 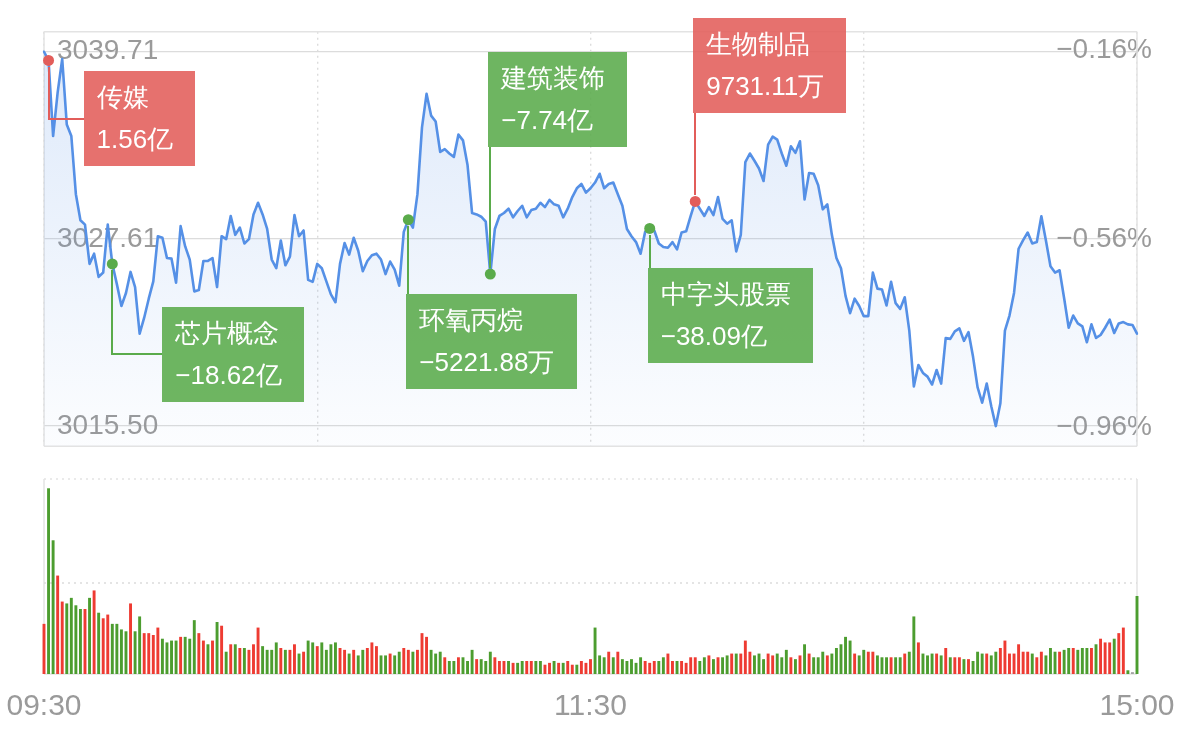 What do you see at coordinates (491, 341) in the screenshot?
I see `annotation: 环氧丙烷 −5221.88万` at bounding box center [491, 341].